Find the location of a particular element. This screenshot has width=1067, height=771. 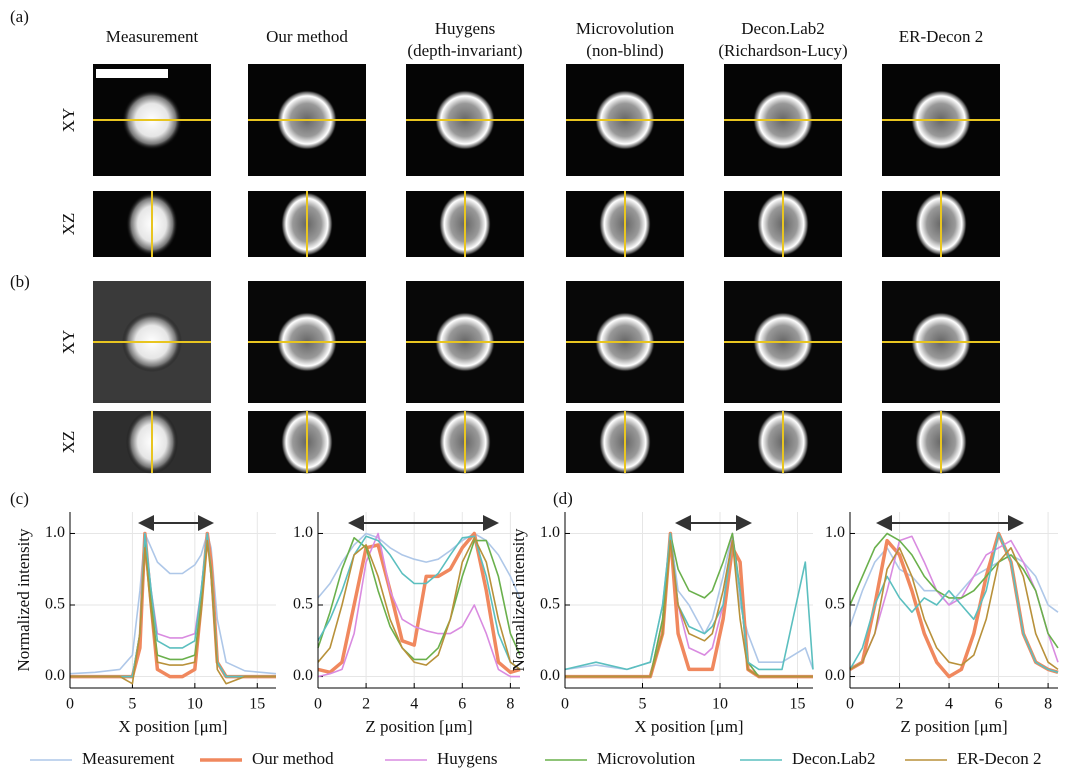

column-header: Microvolution is located at coordinates (625, 28).